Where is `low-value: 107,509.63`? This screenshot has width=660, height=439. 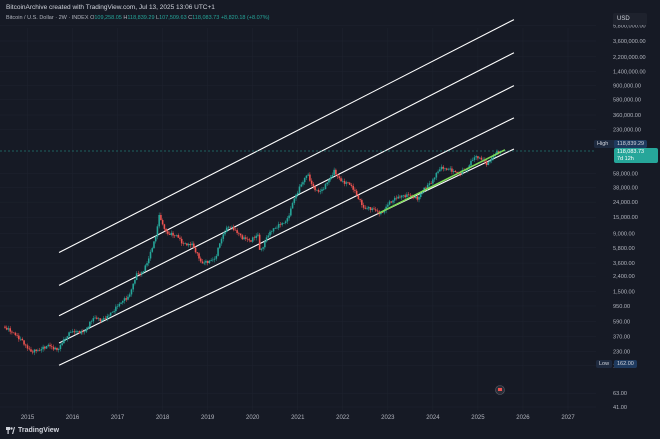
low-value: 107,509.63 is located at coordinates (173, 18).